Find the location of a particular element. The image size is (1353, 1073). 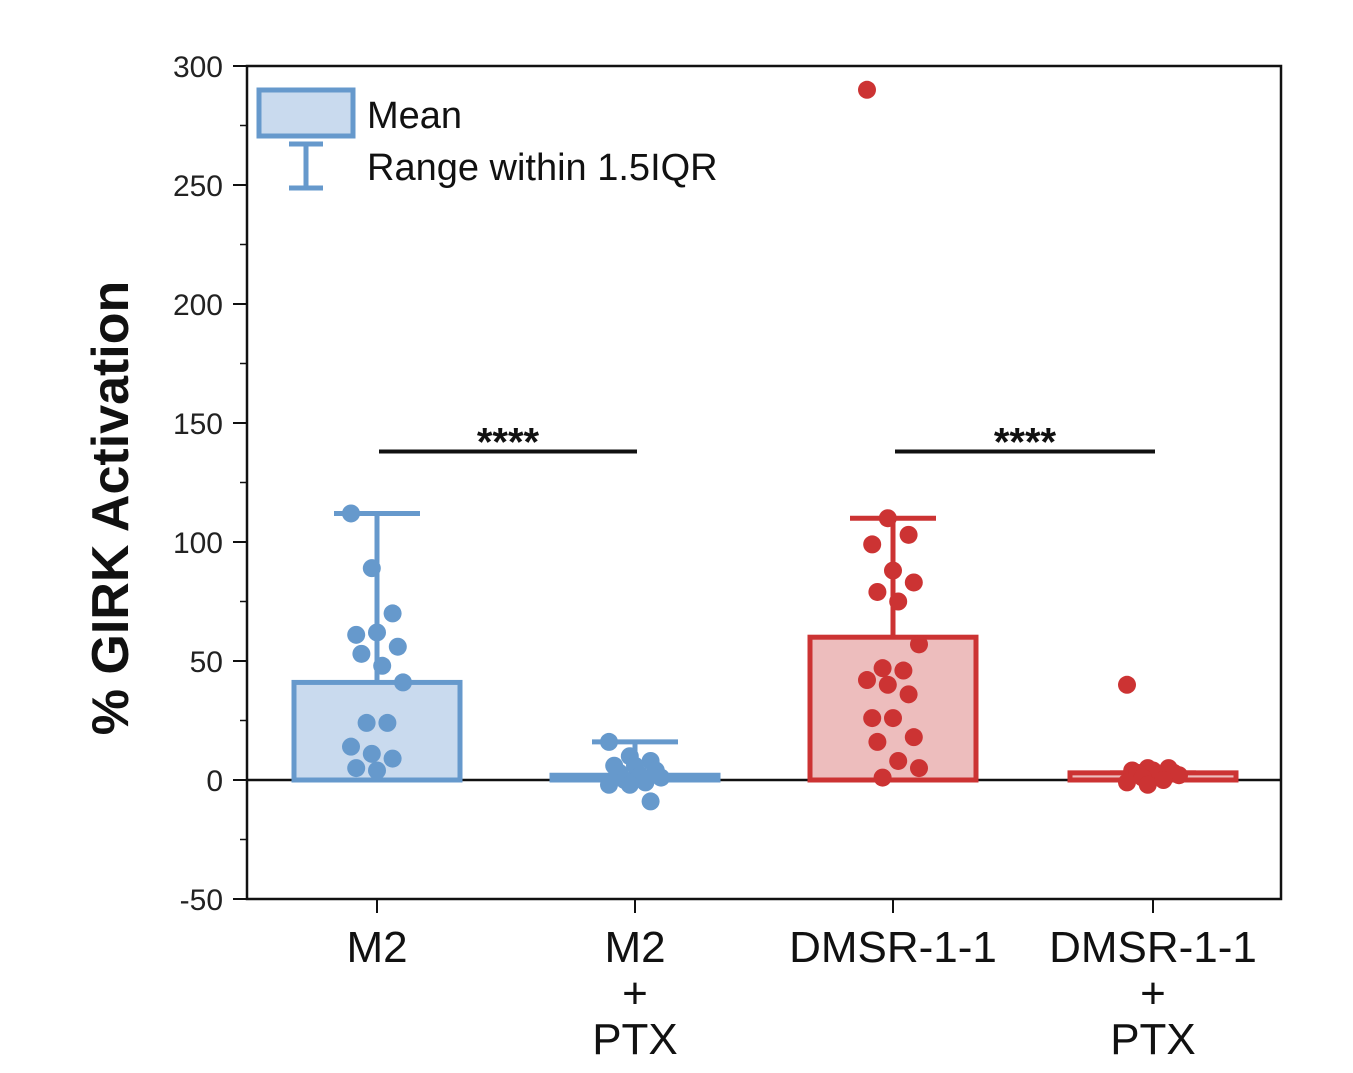

y-tick-label-5: 200 is located at coordinates (198, 305).